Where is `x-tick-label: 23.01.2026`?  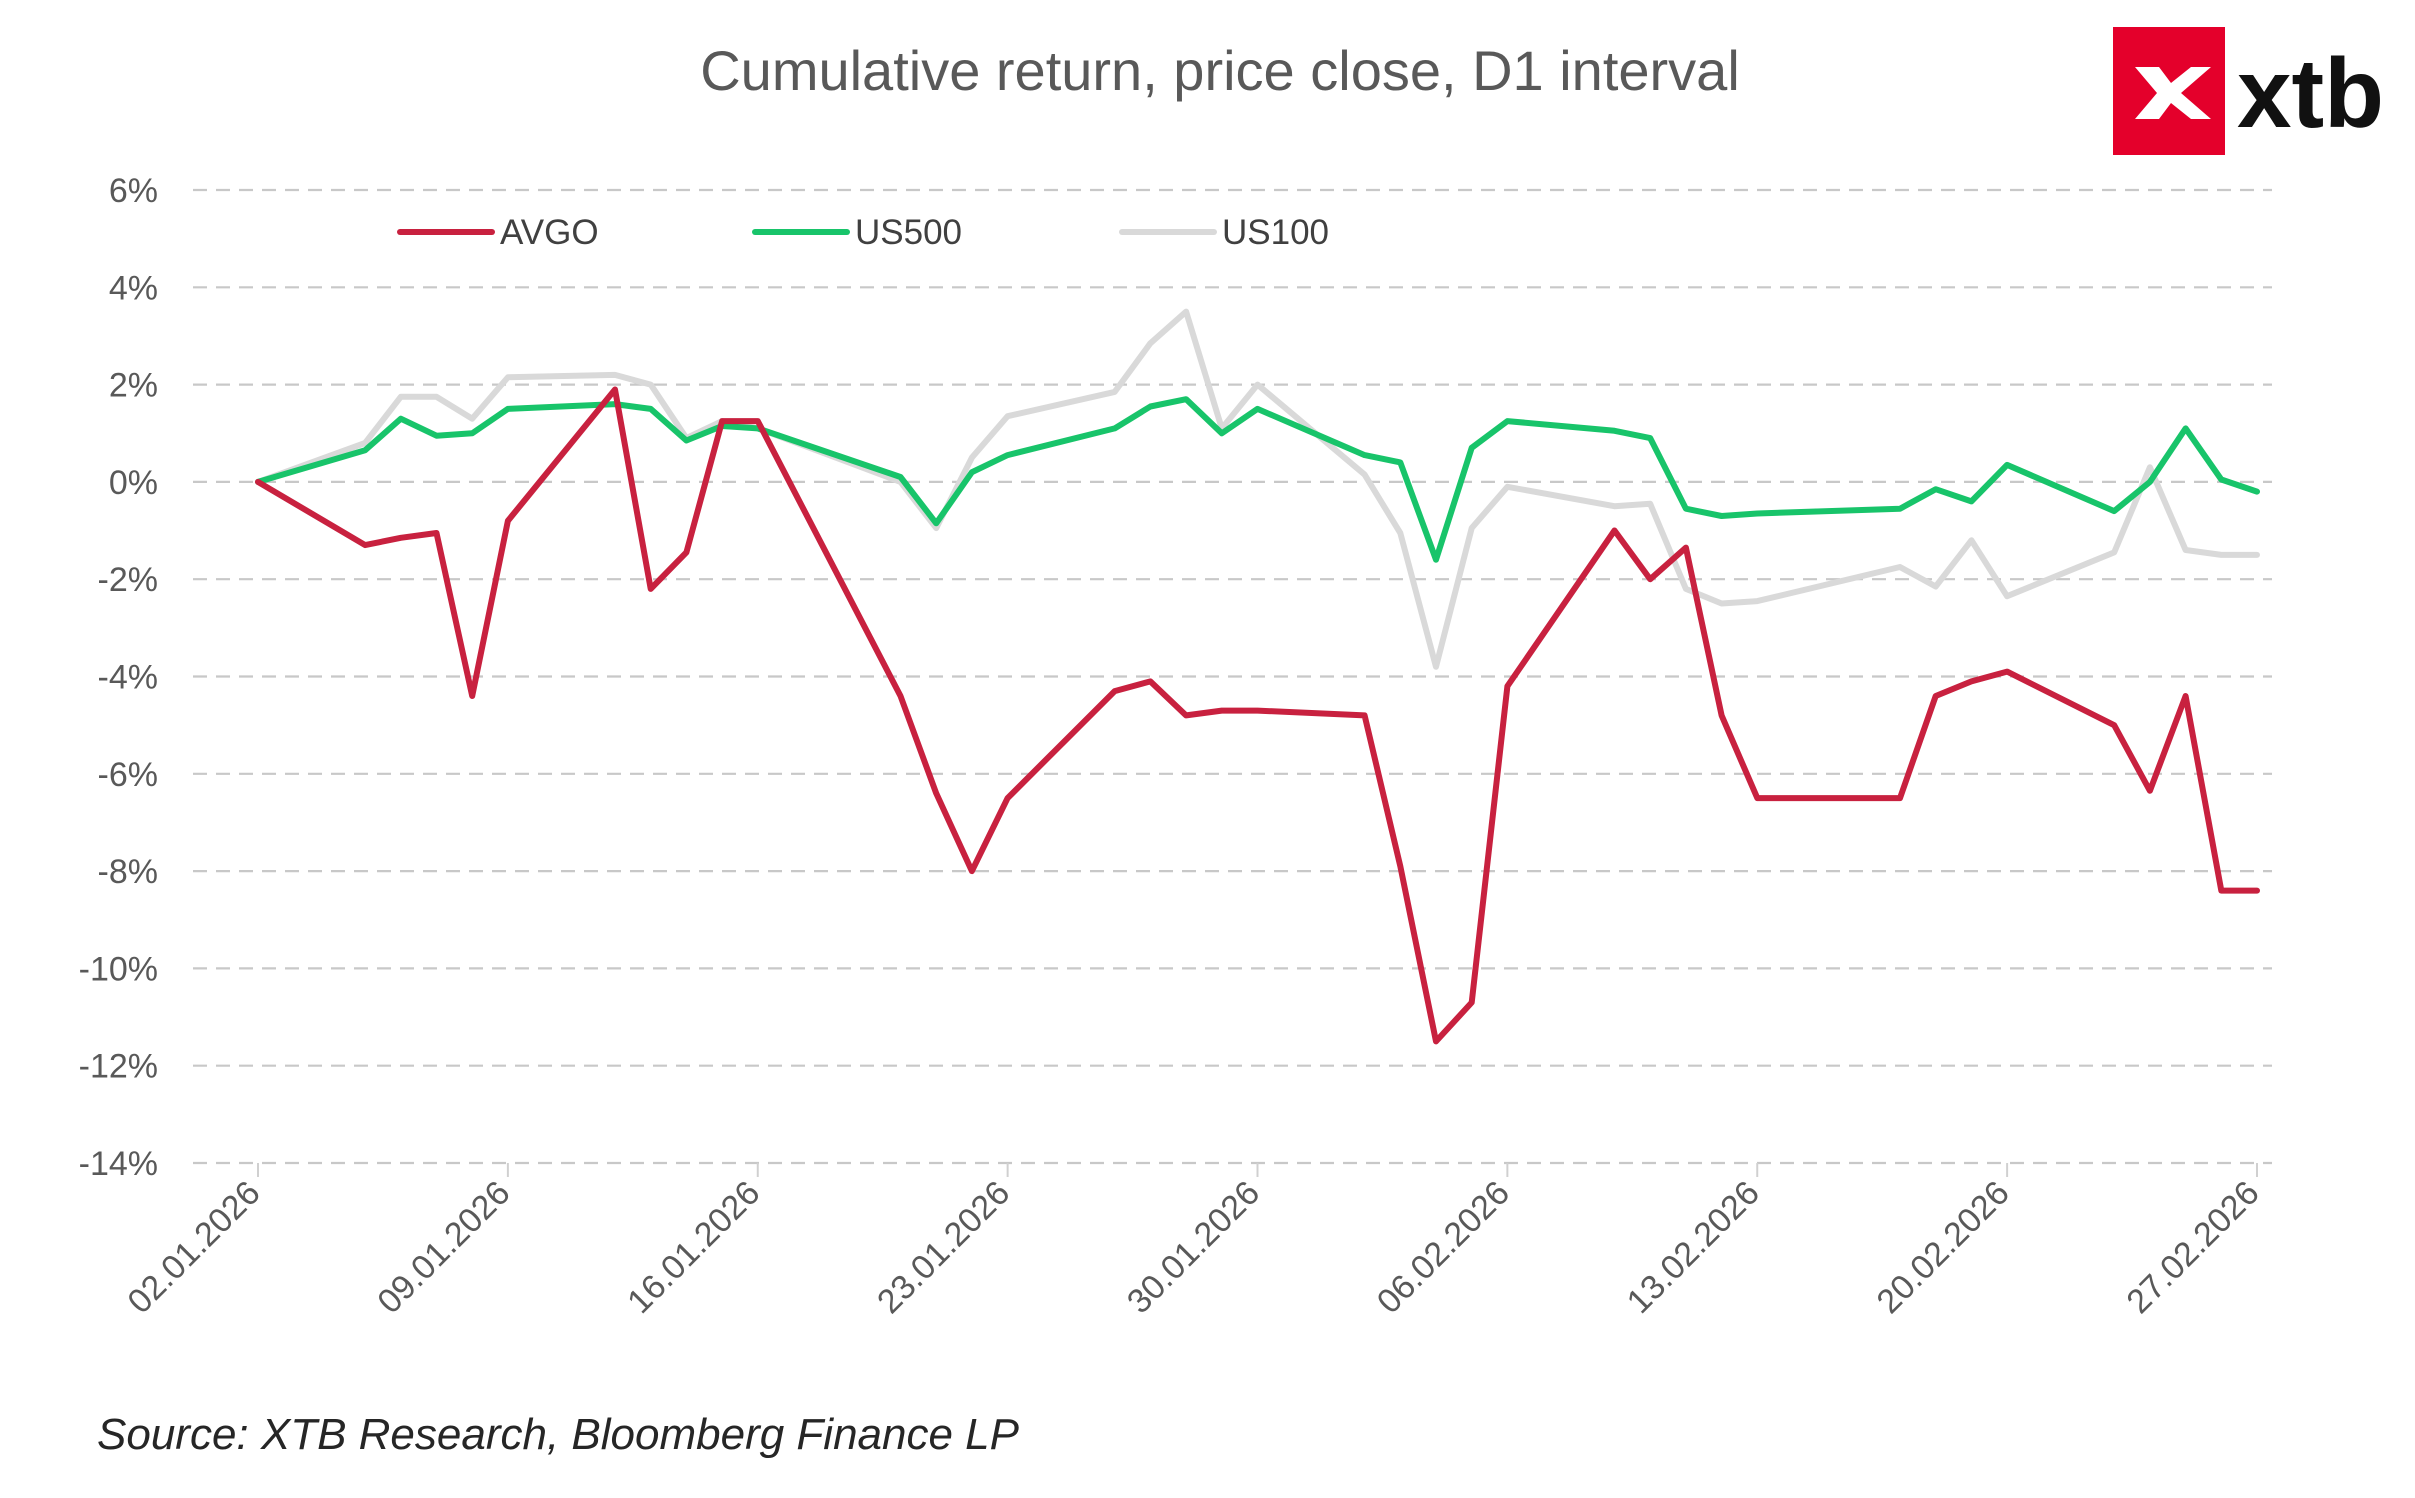
x-tick-label: 23.01.2026 is located at coordinates (943, 1247).